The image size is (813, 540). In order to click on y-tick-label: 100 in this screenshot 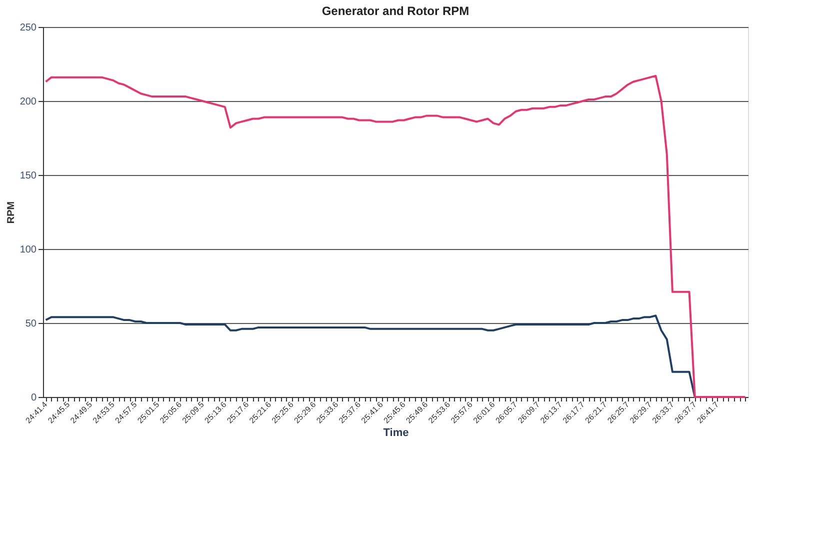, I will do `click(28, 250)`.